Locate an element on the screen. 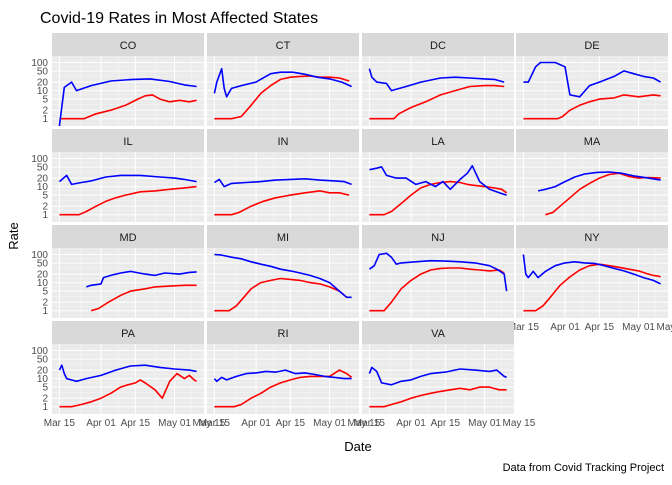 This screenshot has height=485, width=672. facet-strip-label: NJ is located at coordinates (437, 238).